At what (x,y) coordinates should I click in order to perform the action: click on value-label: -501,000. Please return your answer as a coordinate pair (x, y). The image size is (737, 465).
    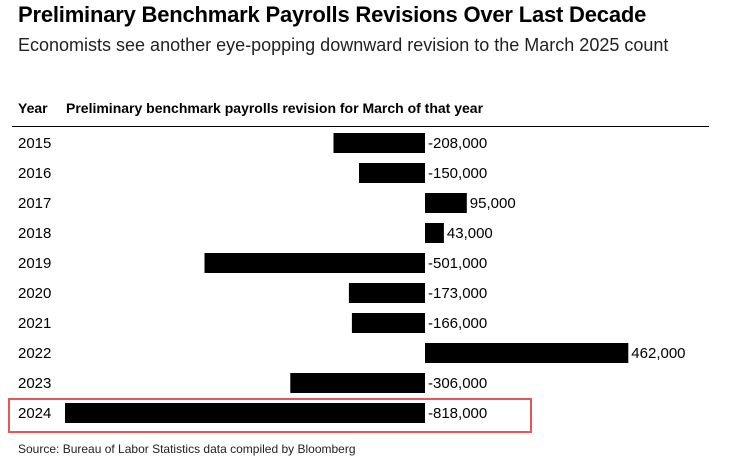
    Looking at the image, I should click on (457, 263).